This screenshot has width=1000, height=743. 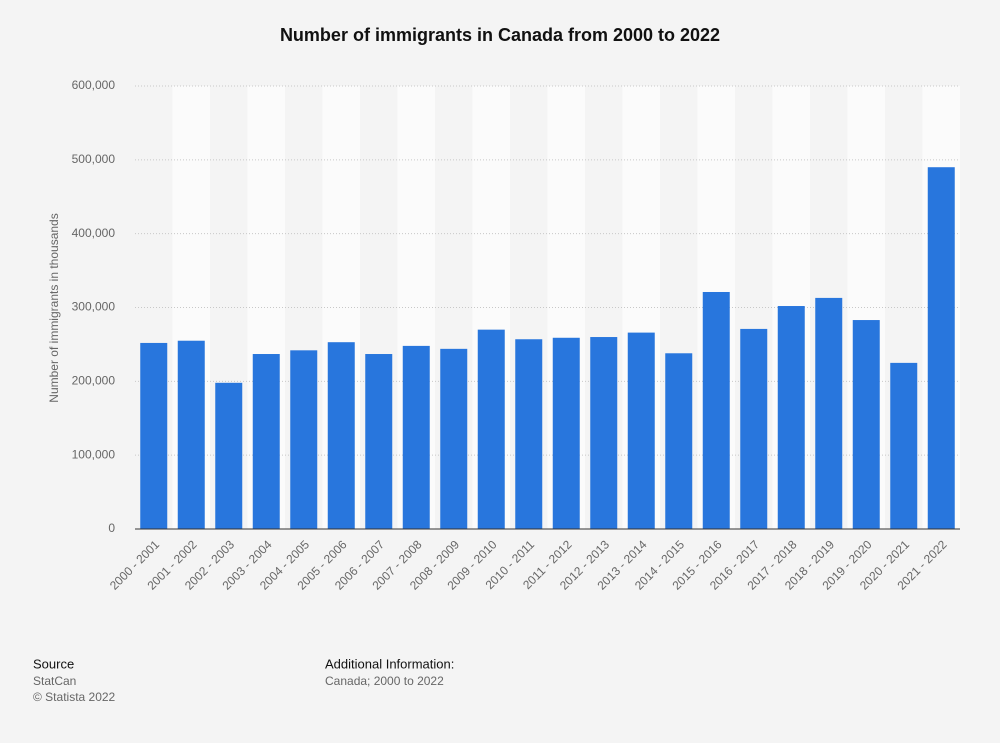 I want to click on info-title: Additional Information:, so click(x=389, y=663).